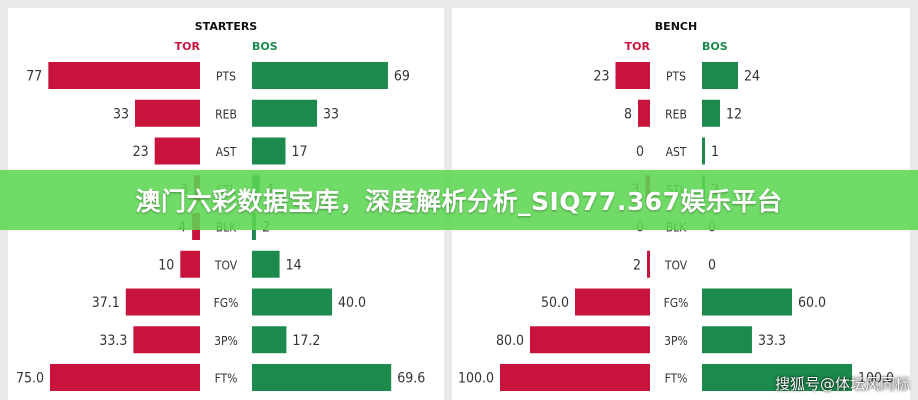 Image resolution: width=918 pixels, height=400 pixels. I want to click on bench-bar-bos-pts, so click(720, 75).